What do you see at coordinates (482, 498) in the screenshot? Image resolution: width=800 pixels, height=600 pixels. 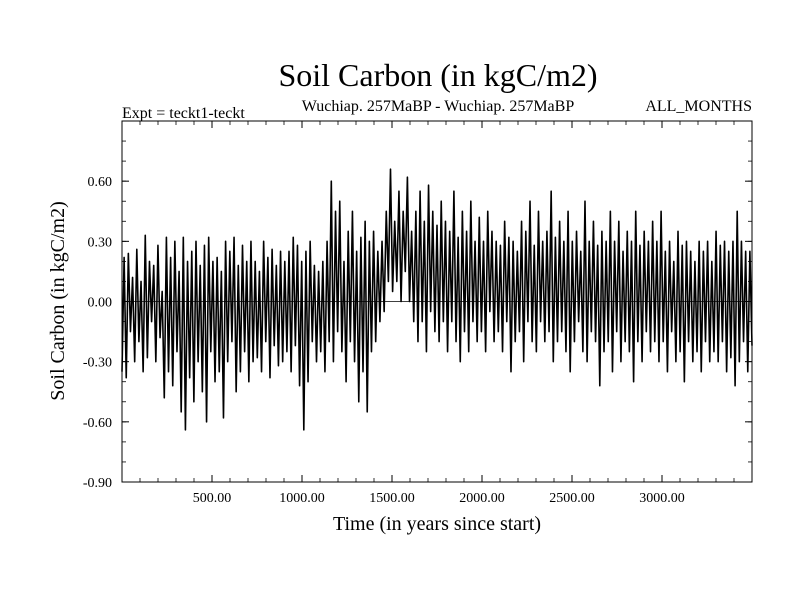 I see `x-tick-label: 2000.00` at bounding box center [482, 498].